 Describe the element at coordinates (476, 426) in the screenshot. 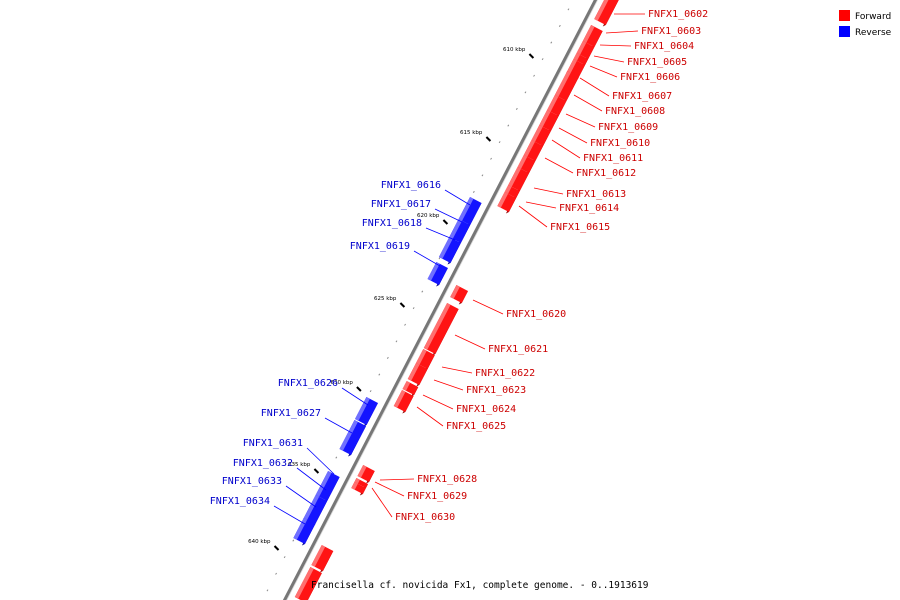

I see `gene-label-forward: FNFX1_0625` at that location.